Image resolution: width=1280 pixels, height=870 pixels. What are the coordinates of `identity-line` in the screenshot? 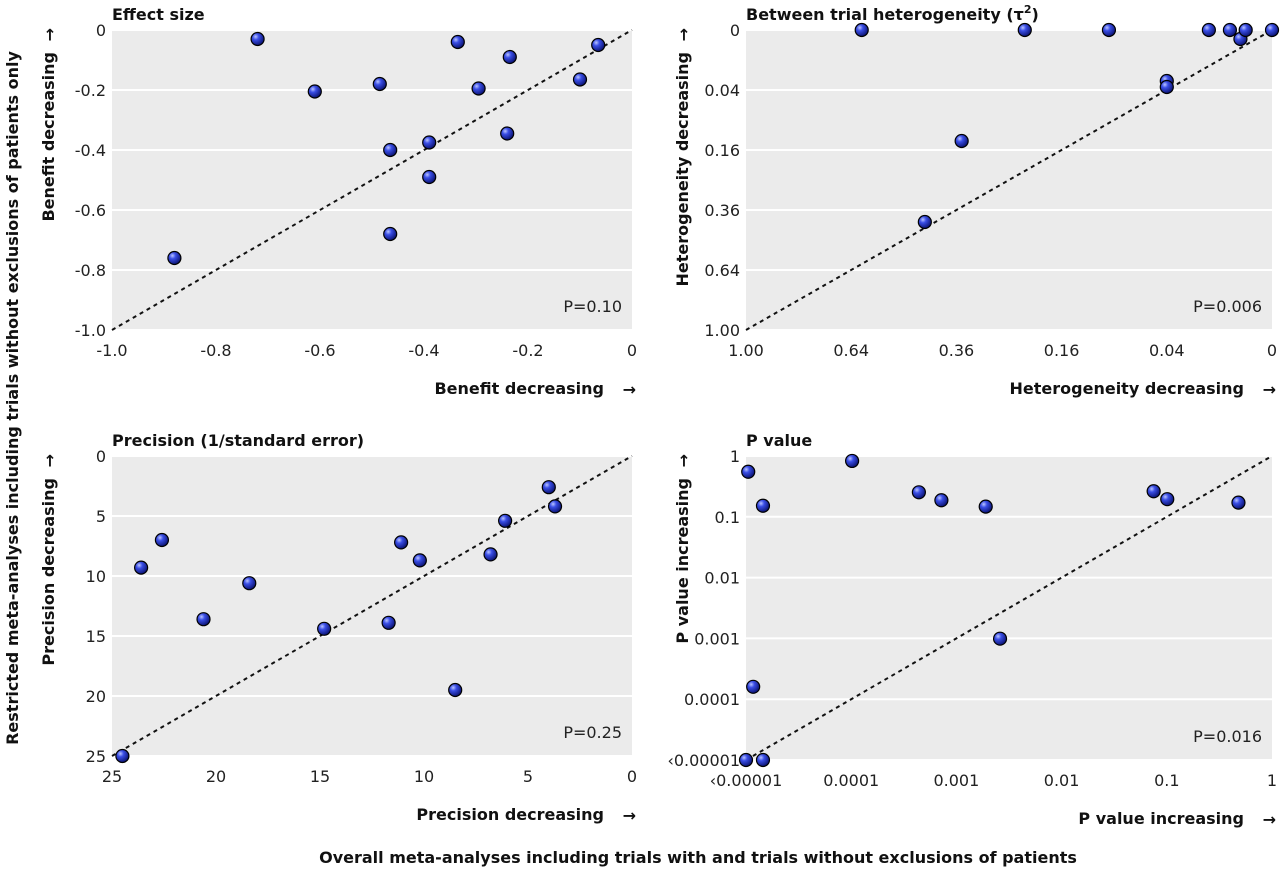 It's located at (1009, 180).